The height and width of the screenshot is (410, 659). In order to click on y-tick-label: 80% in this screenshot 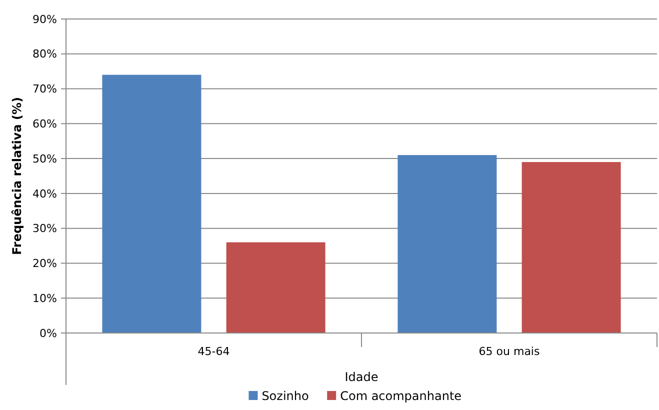, I will do `click(44, 54)`.